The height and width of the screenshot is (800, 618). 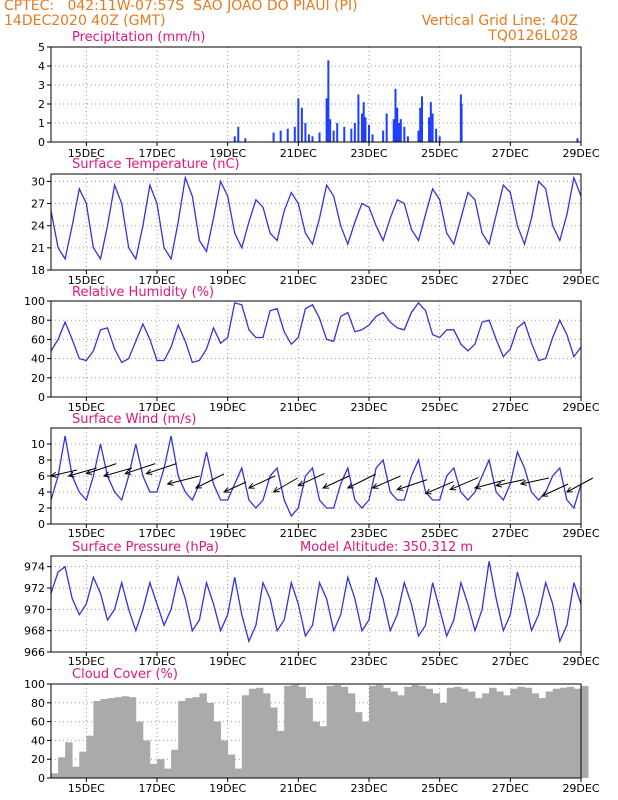 What do you see at coordinates (41, 492) in the screenshot?
I see `y-tick-label: 4` at bounding box center [41, 492].